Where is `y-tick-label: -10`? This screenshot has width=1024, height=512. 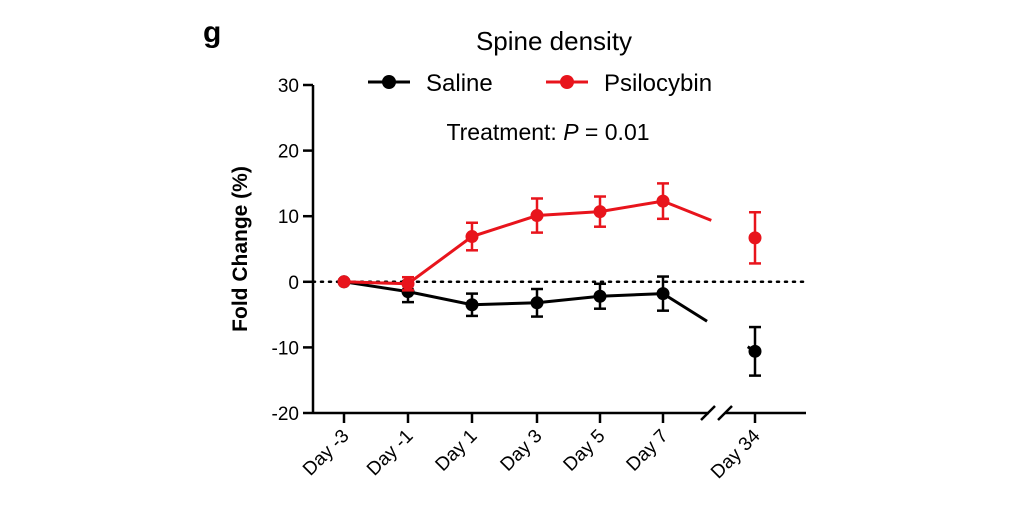 y-tick-label: -10 is located at coordinates (285, 348).